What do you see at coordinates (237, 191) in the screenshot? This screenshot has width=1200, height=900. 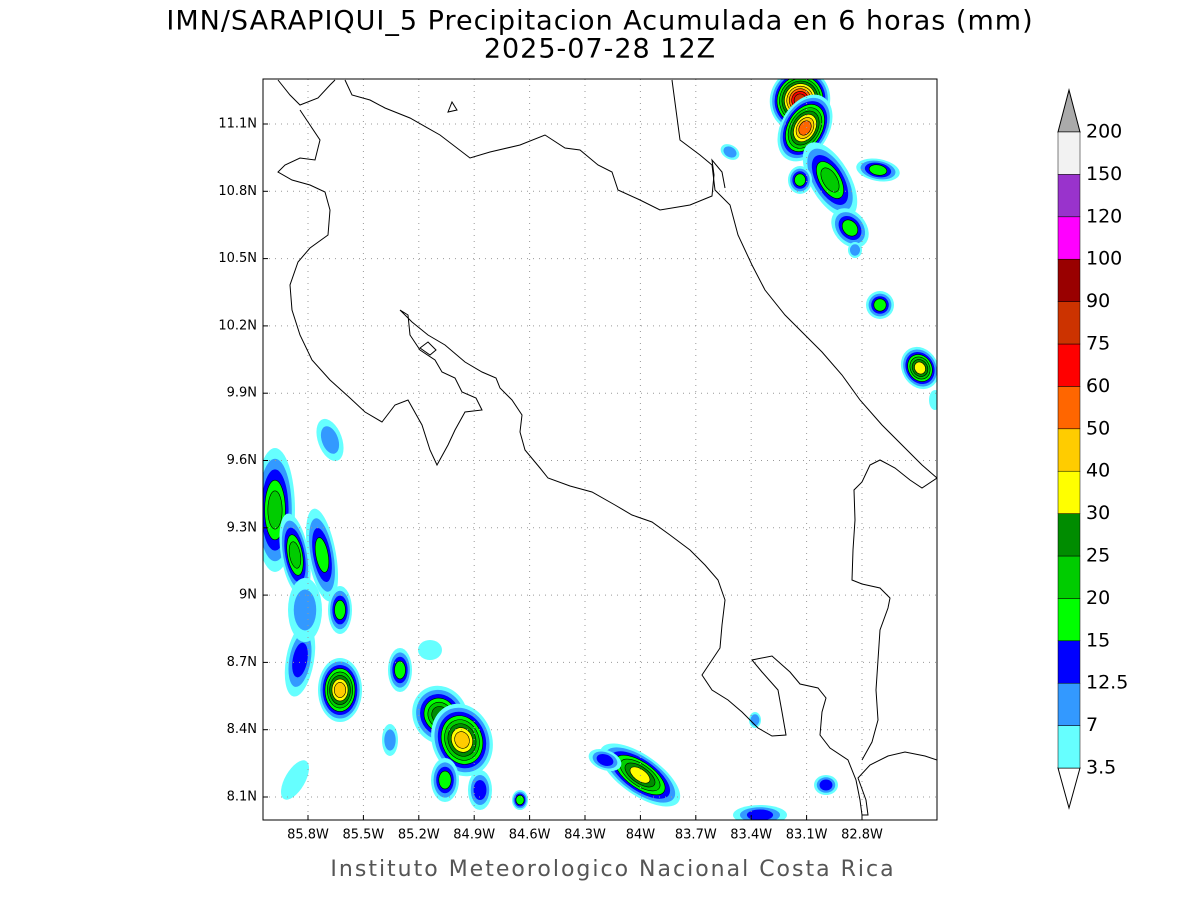 I see `lat-tick-label: 10.8N` at bounding box center [237, 191].